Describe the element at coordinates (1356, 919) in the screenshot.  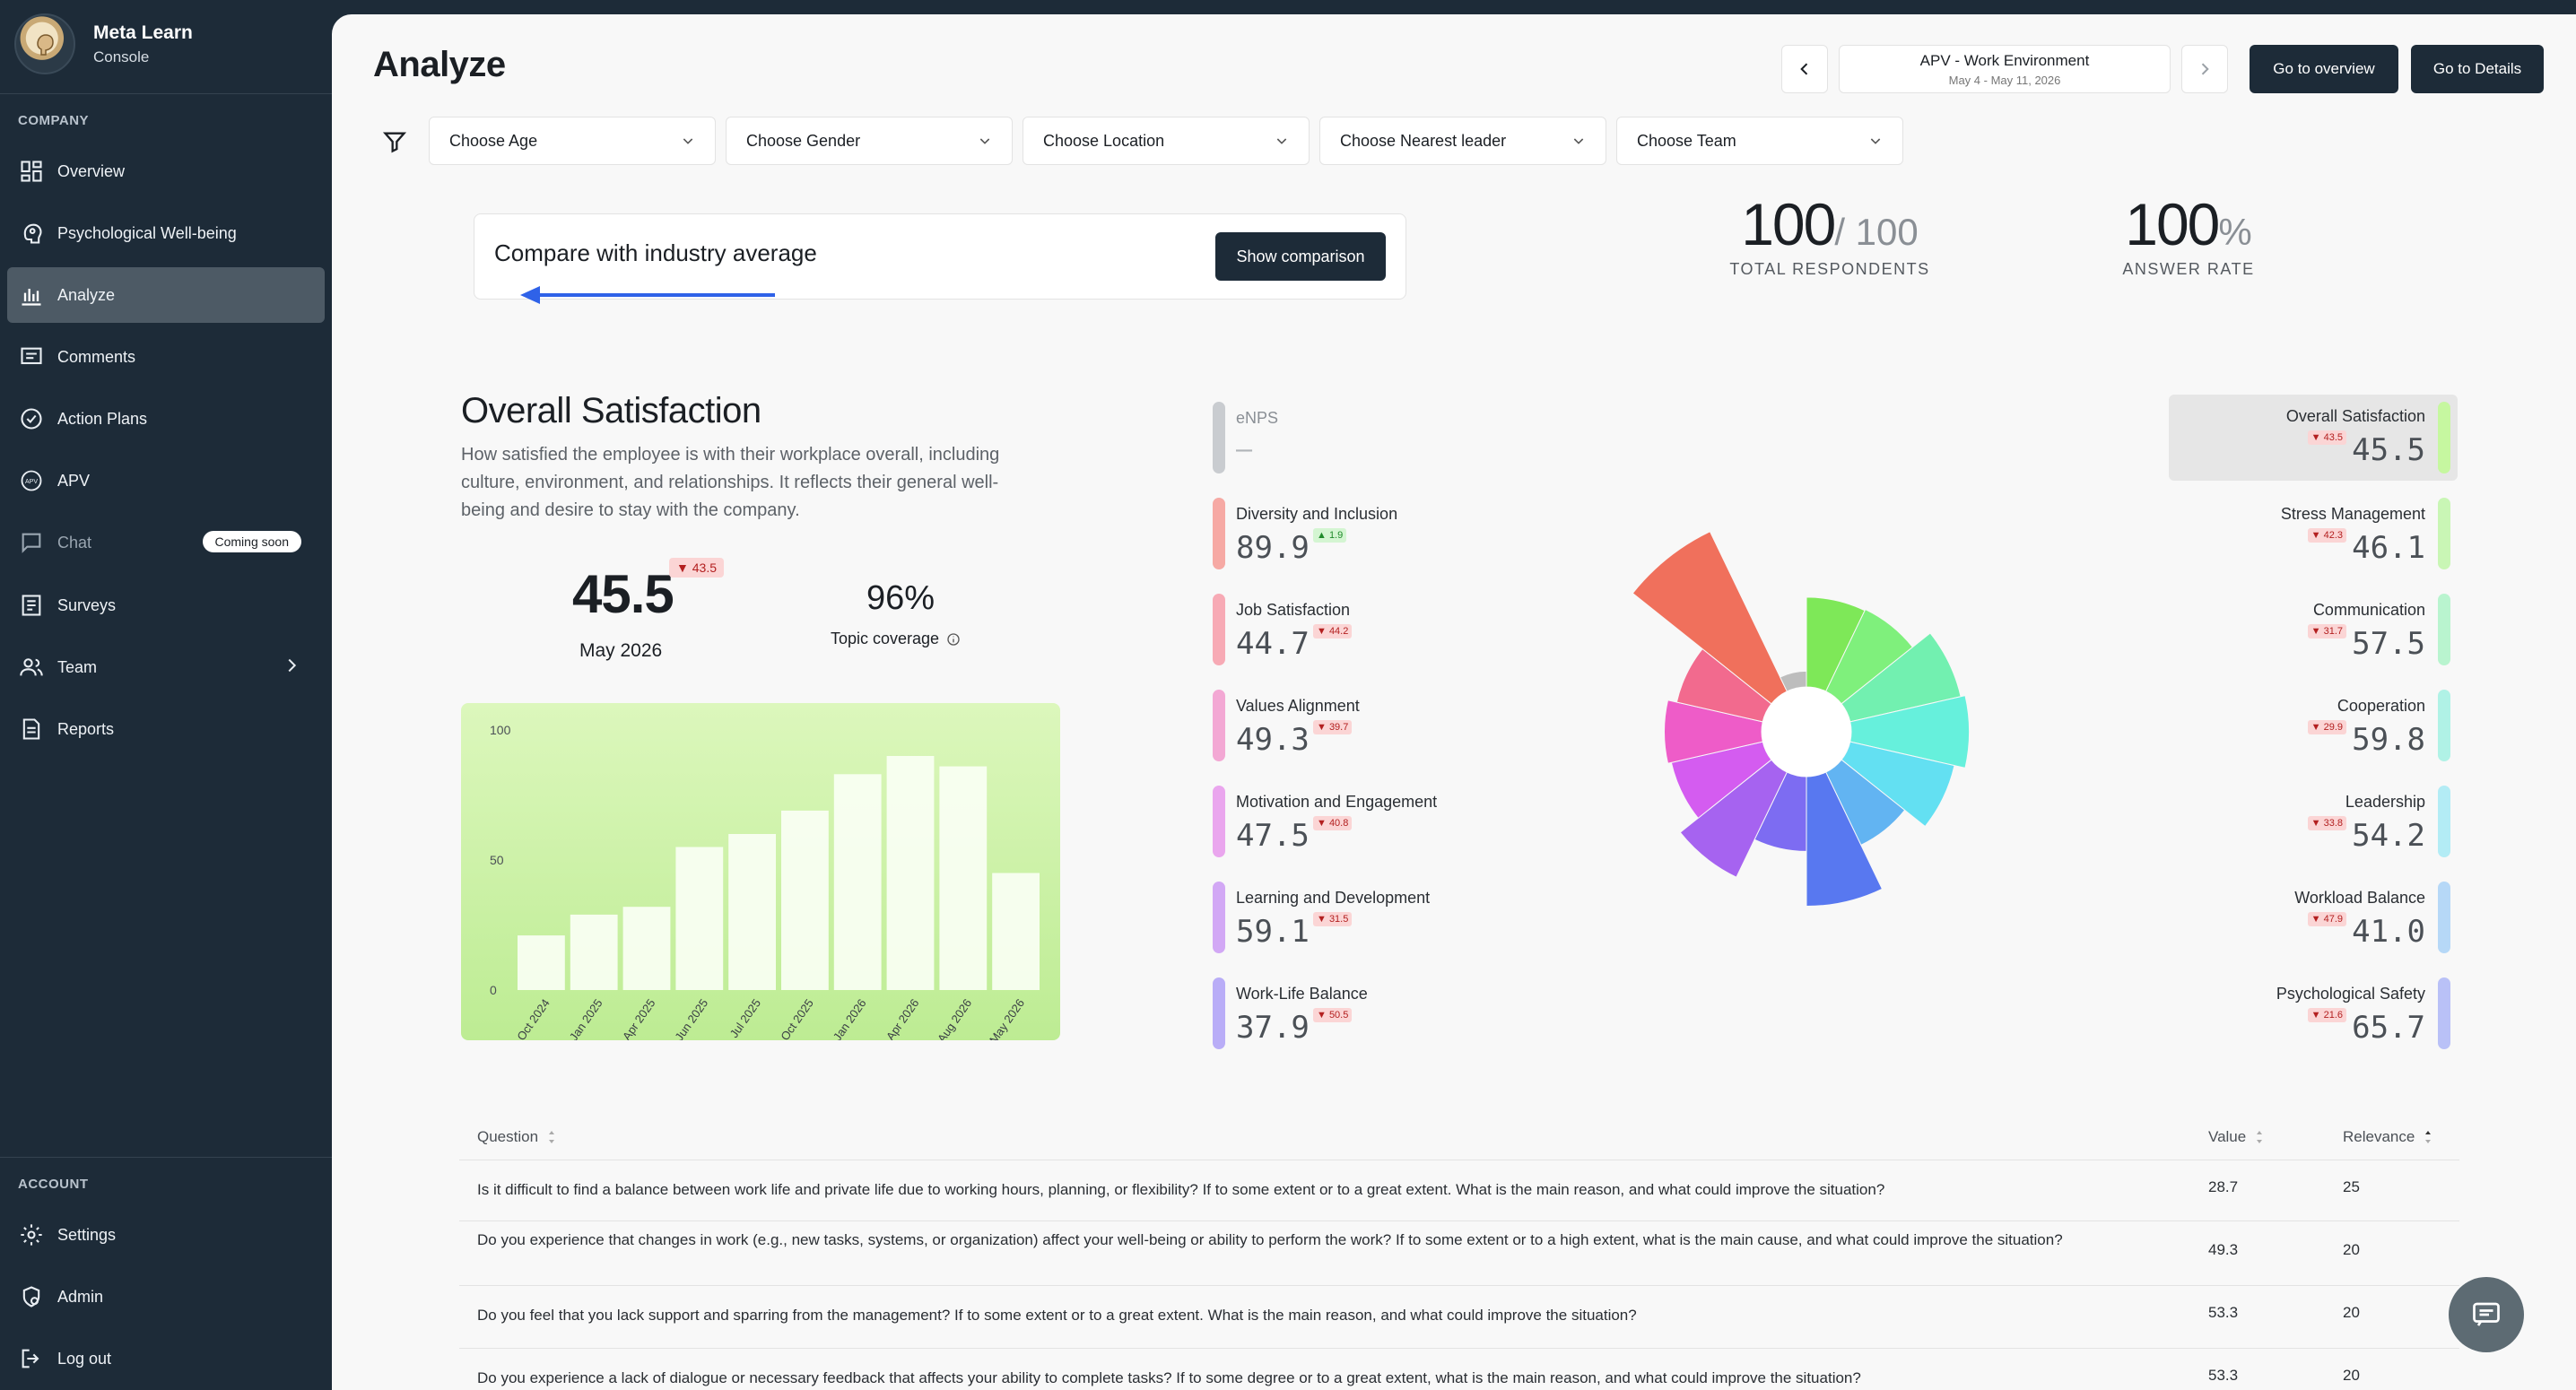
I see `topic-score-item: Learning and Development 59.1 ▼ 31.5` at that location.